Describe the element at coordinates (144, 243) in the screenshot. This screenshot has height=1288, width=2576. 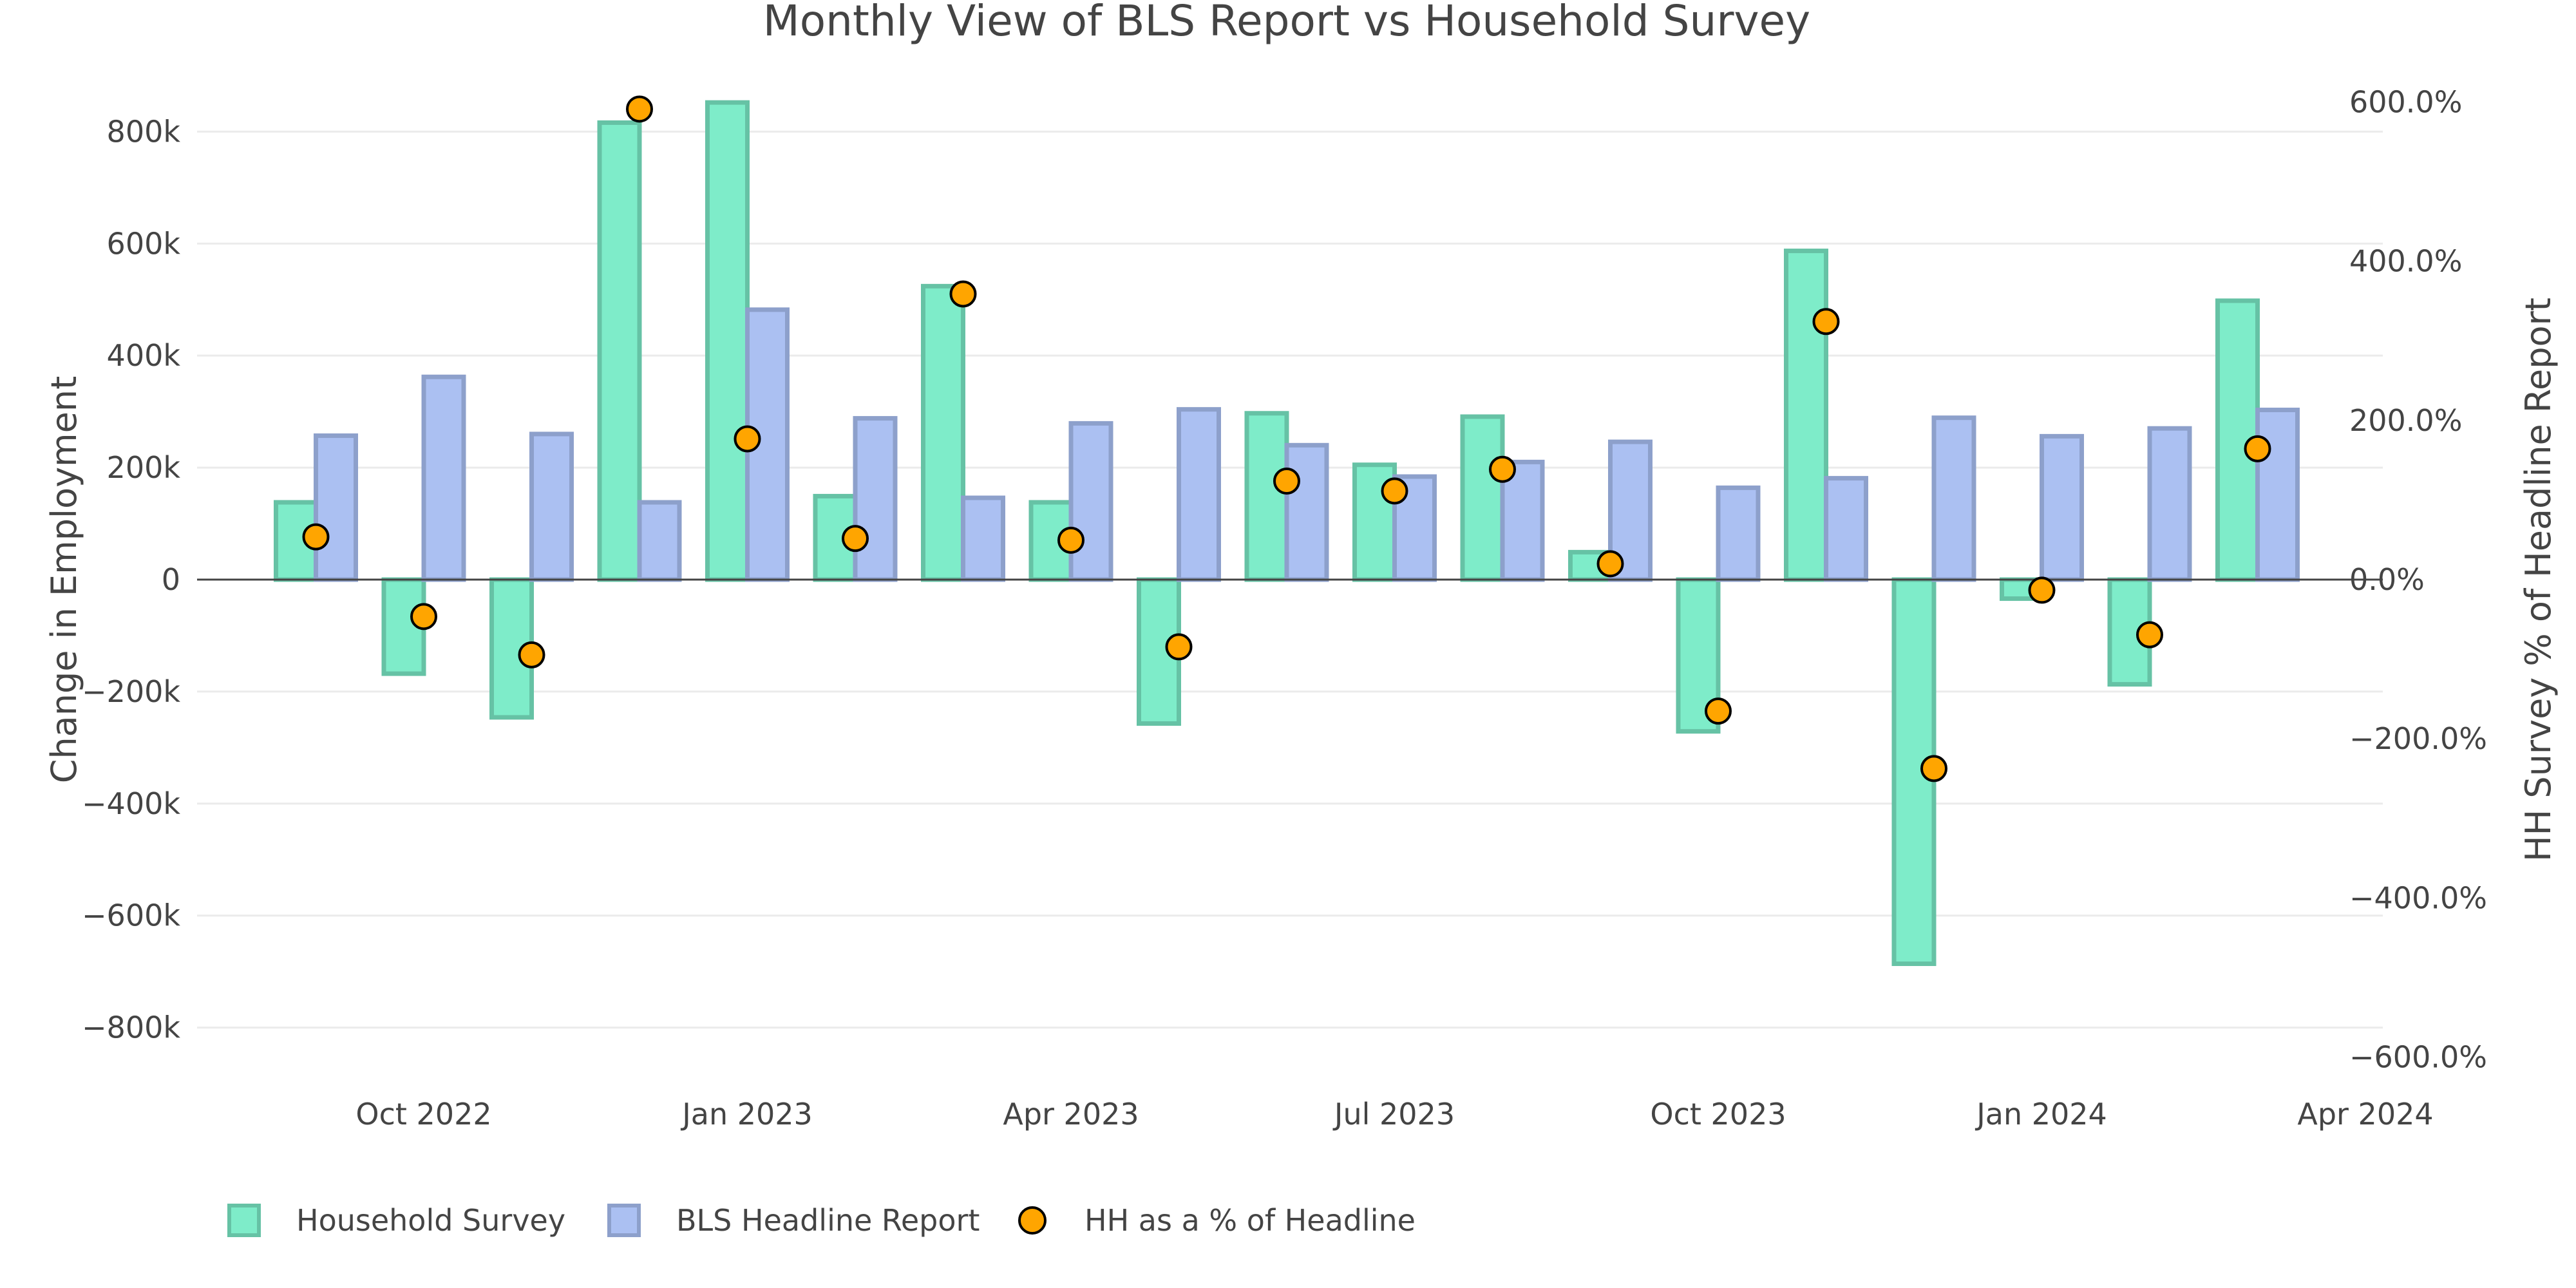
I see `y-tick-label: 600k` at that location.